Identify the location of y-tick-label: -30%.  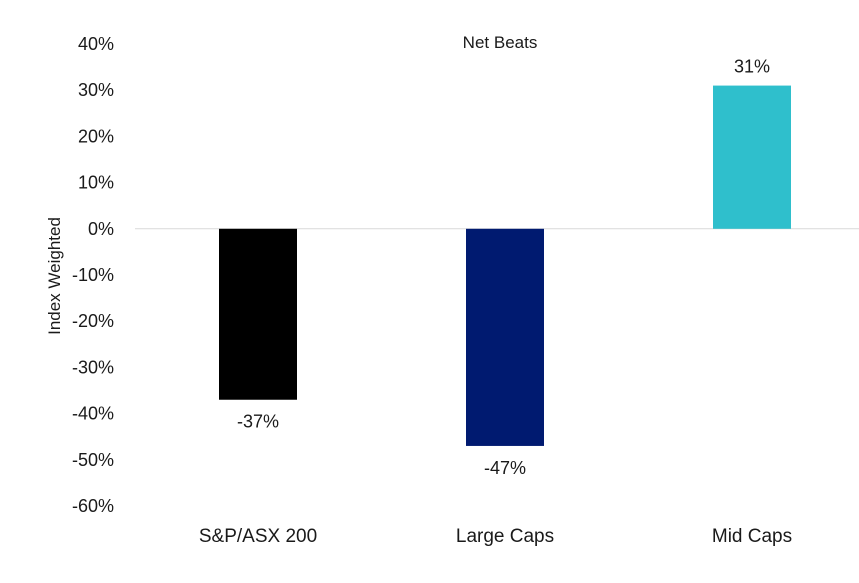
(93, 367).